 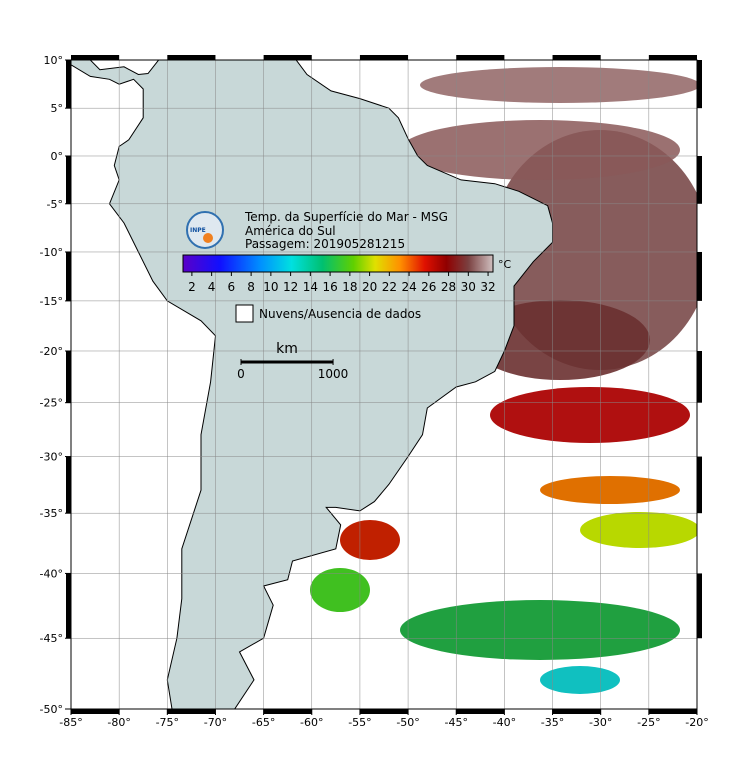 I want to click on y-tick-label: -30°, so click(x=51, y=457).